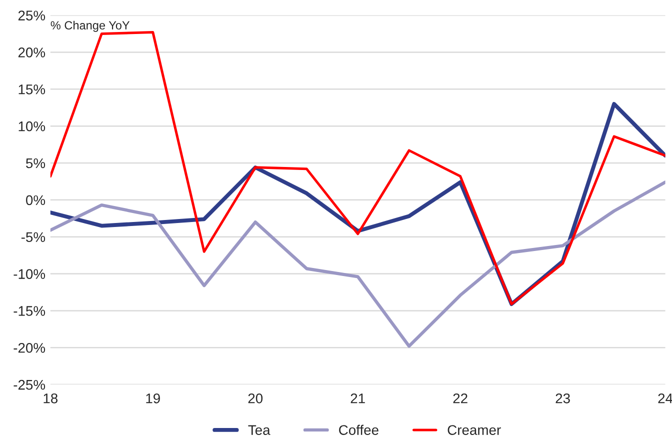  What do you see at coordinates (32, 126) in the screenshot?
I see `y-tick-label: 10%` at bounding box center [32, 126].